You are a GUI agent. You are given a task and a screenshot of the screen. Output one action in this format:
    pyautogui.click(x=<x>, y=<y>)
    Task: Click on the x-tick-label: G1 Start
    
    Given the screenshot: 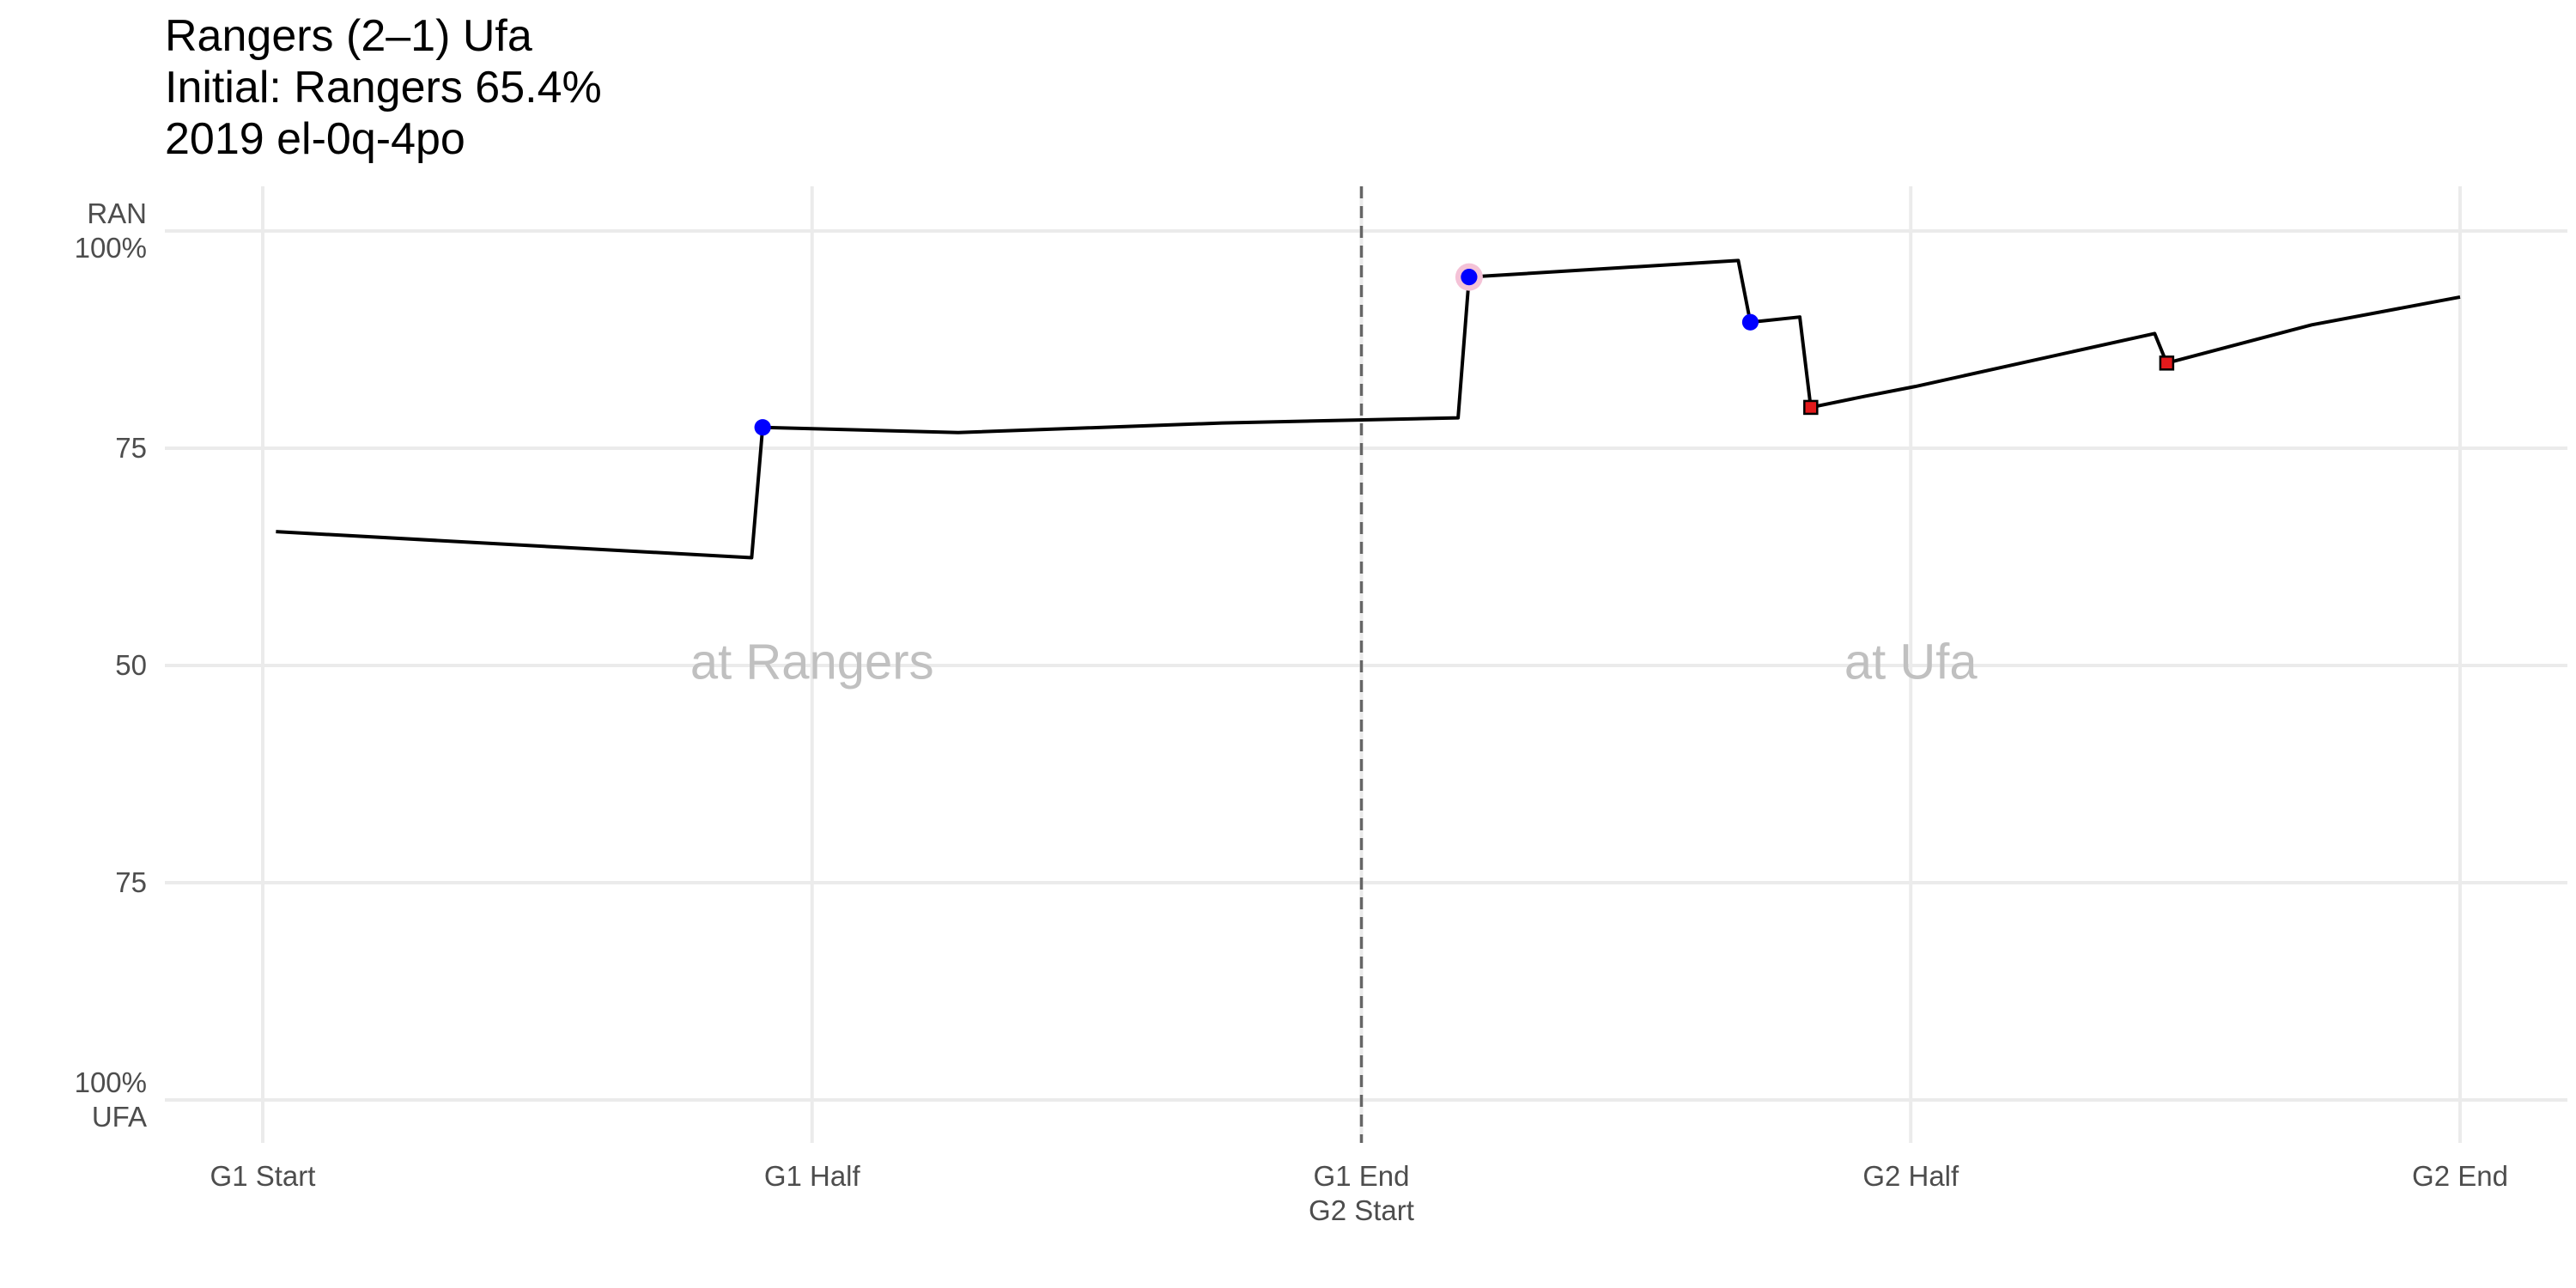 What is the action you would take?
    pyautogui.click(x=263, y=1176)
    